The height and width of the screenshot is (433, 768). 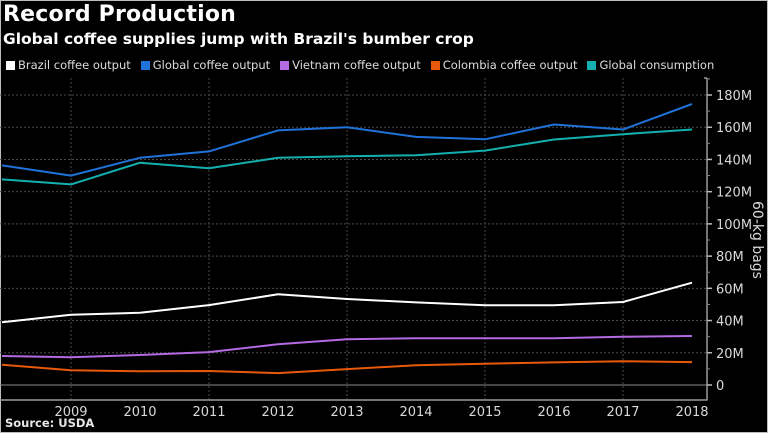 I want to click on x-tick-label: 2016, so click(x=553, y=412).